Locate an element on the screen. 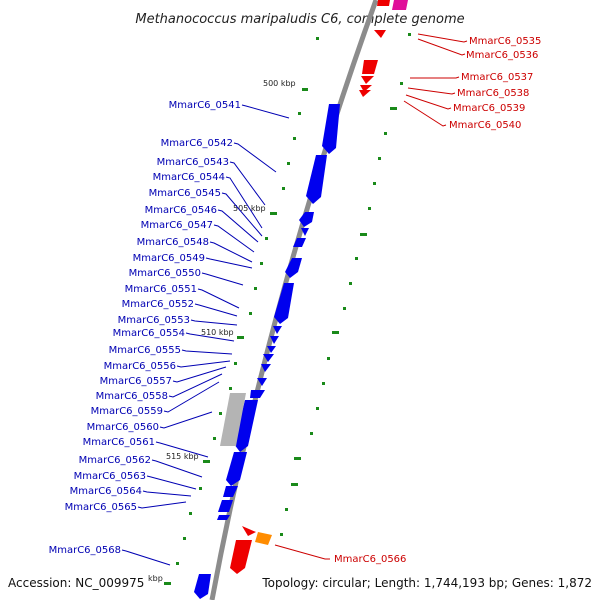 The width and height of the screenshot is (600, 600). gene-label: MmarC6_0559 is located at coordinates (127, 411).